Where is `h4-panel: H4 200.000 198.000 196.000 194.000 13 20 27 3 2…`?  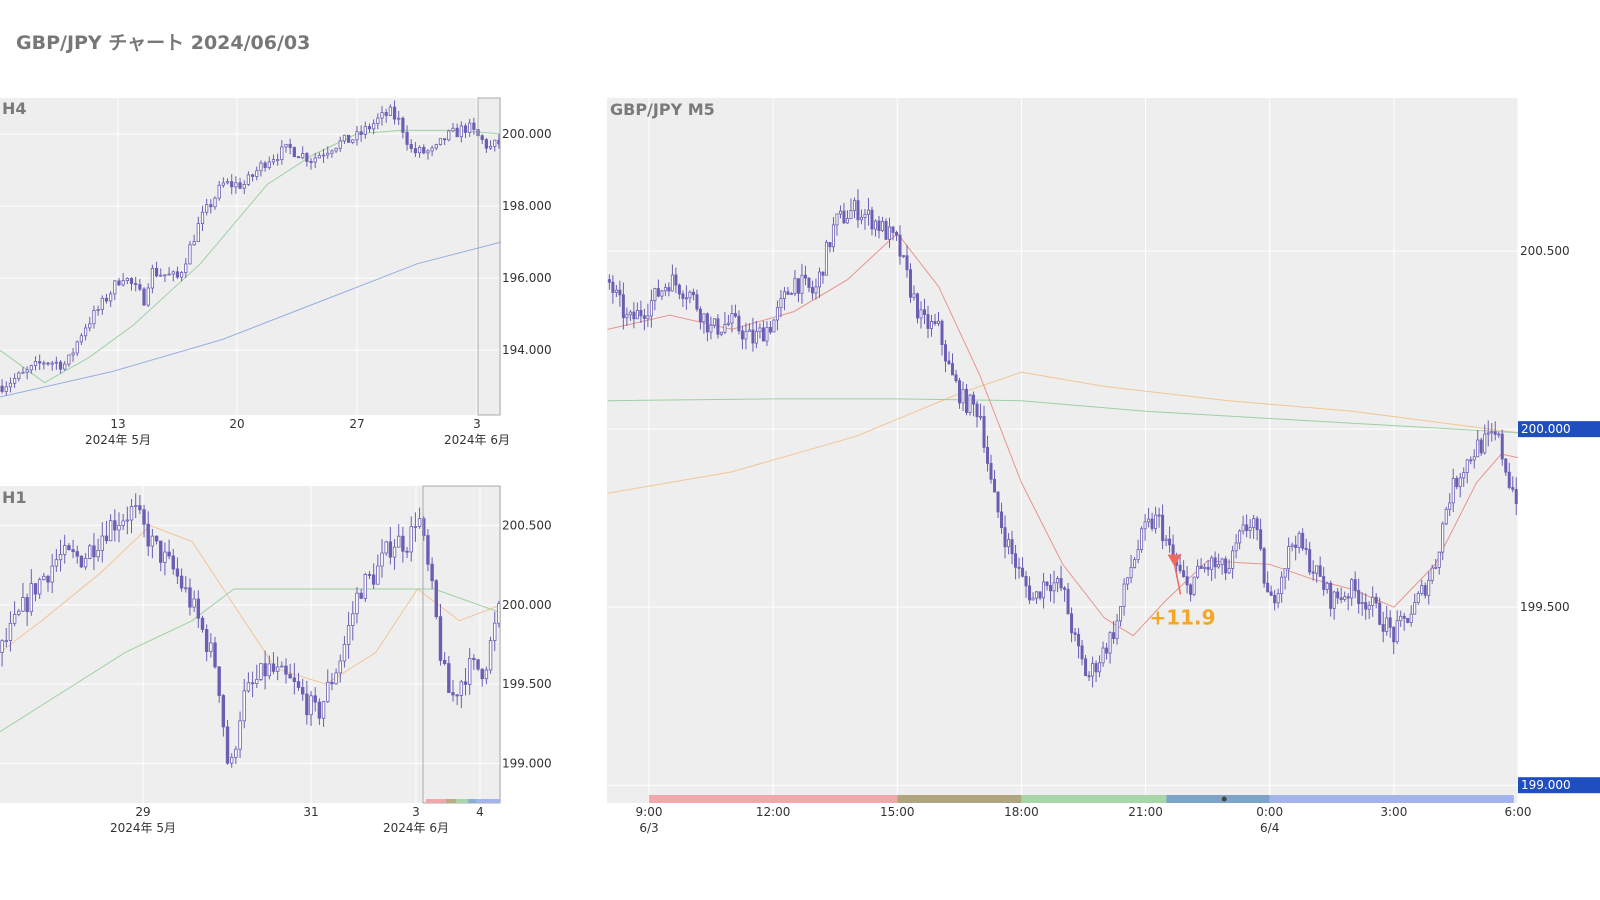 h4-panel: H4 200.000 198.000 196.000 194.000 13 20 27 3 2… is located at coordinates (276, 272).